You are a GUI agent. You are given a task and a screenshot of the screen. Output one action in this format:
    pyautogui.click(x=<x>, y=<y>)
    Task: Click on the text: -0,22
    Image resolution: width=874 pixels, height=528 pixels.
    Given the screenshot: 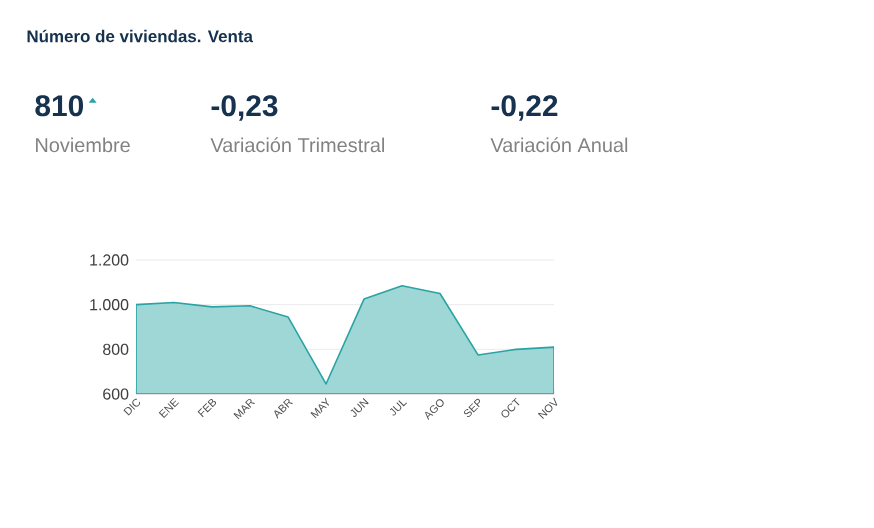 What is the action you would take?
    pyautogui.click(x=524, y=108)
    